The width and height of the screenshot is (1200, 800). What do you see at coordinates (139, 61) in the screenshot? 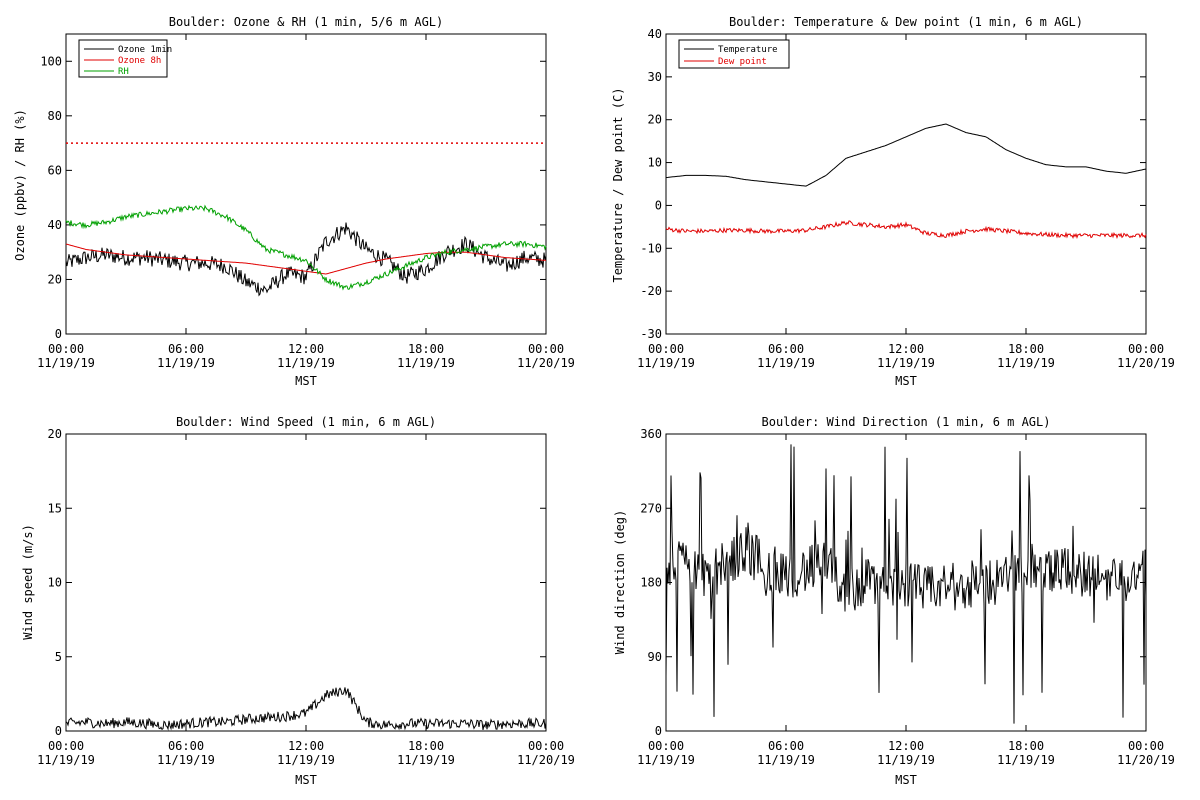
I see `legend-entry: Ozone 8h` at bounding box center [139, 61].